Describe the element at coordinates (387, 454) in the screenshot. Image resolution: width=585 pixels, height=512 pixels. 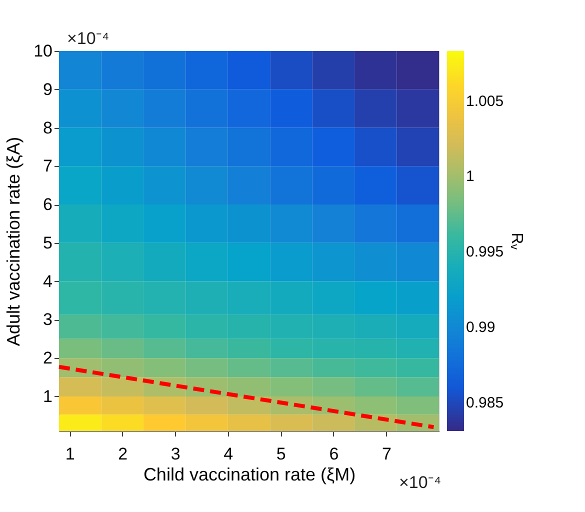
I see `x-tick-label: 7` at that location.